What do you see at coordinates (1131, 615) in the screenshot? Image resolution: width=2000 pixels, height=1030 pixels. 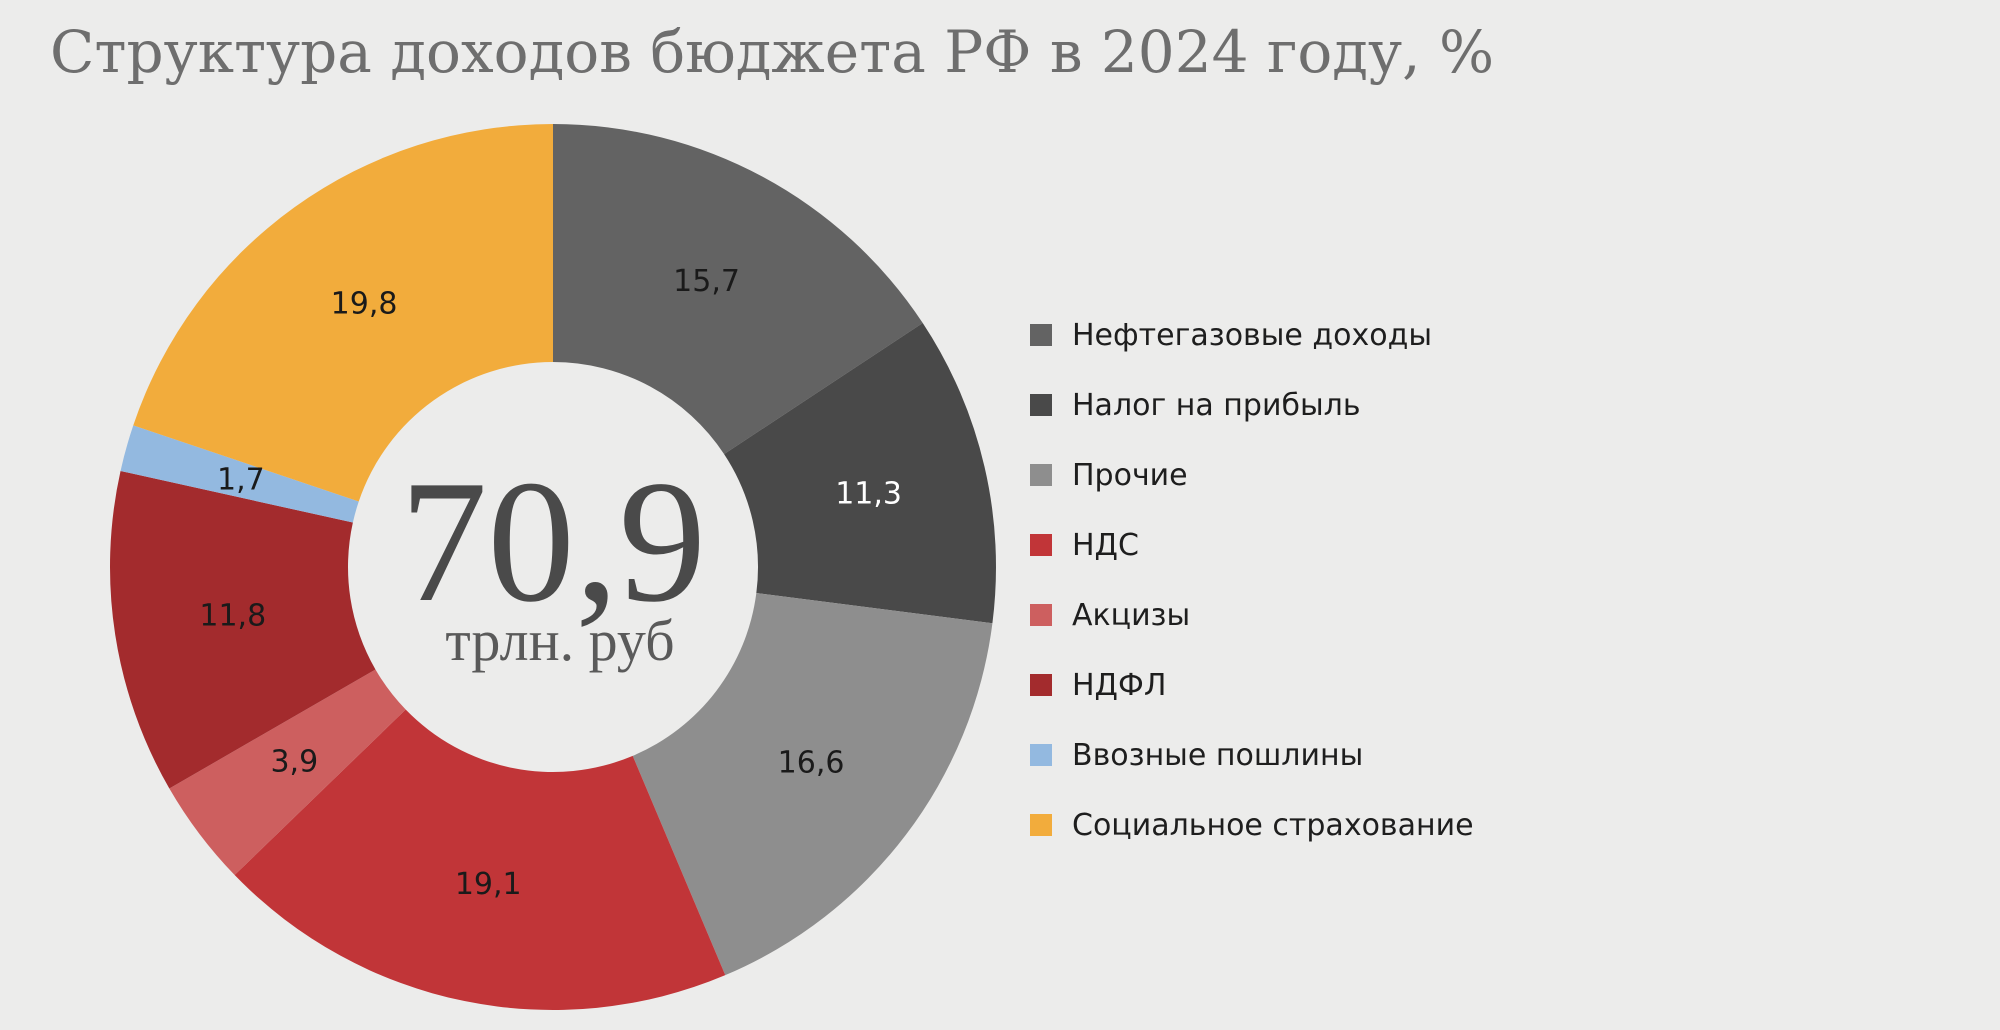 I see `legend-label-4: Акцизы` at bounding box center [1131, 615].